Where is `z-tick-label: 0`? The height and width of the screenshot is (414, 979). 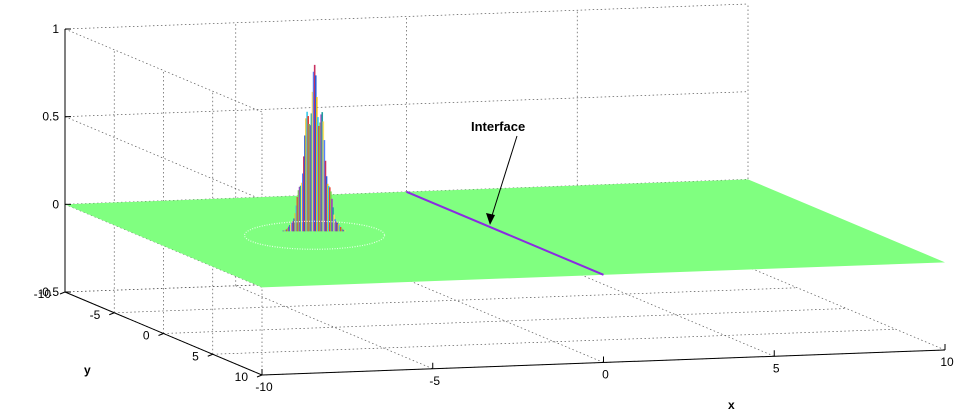 z-tick-label: 0 is located at coordinates (55, 204).